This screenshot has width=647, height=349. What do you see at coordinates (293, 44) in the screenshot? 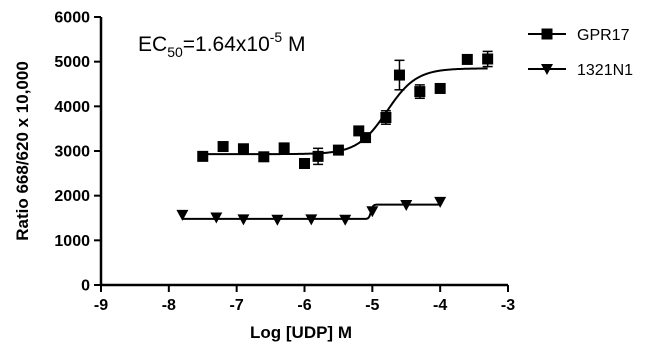
I see `annotation-suffix: M` at bounding box center [293, 44].